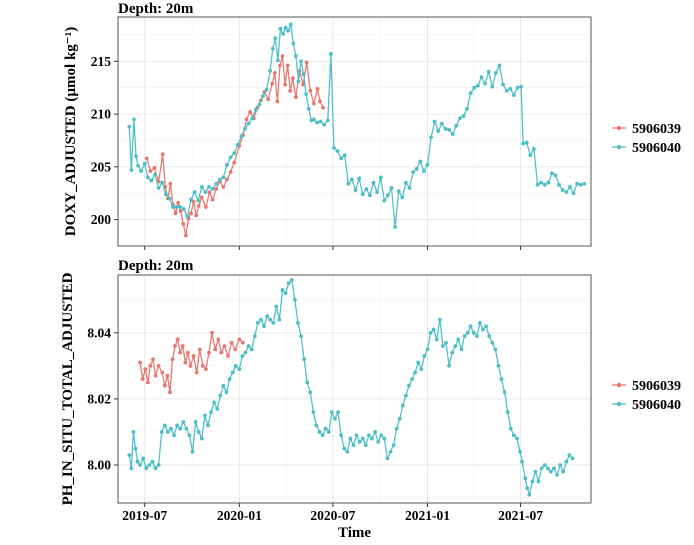 The width and height of the screenshot is (694, 545). Describe the element at coordinates (99, 398) in the screenshot. I see `y-tick-label: 8.02` at that location.